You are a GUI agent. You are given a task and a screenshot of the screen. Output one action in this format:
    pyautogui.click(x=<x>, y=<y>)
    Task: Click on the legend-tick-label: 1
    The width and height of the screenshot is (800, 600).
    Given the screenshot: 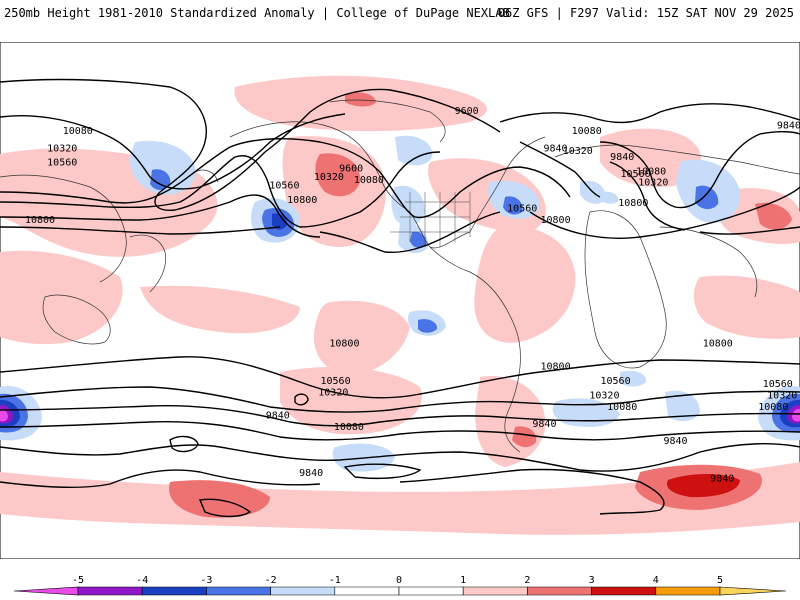 What is the action you would take?
    pyautogui.click(x=463, y=580)
    